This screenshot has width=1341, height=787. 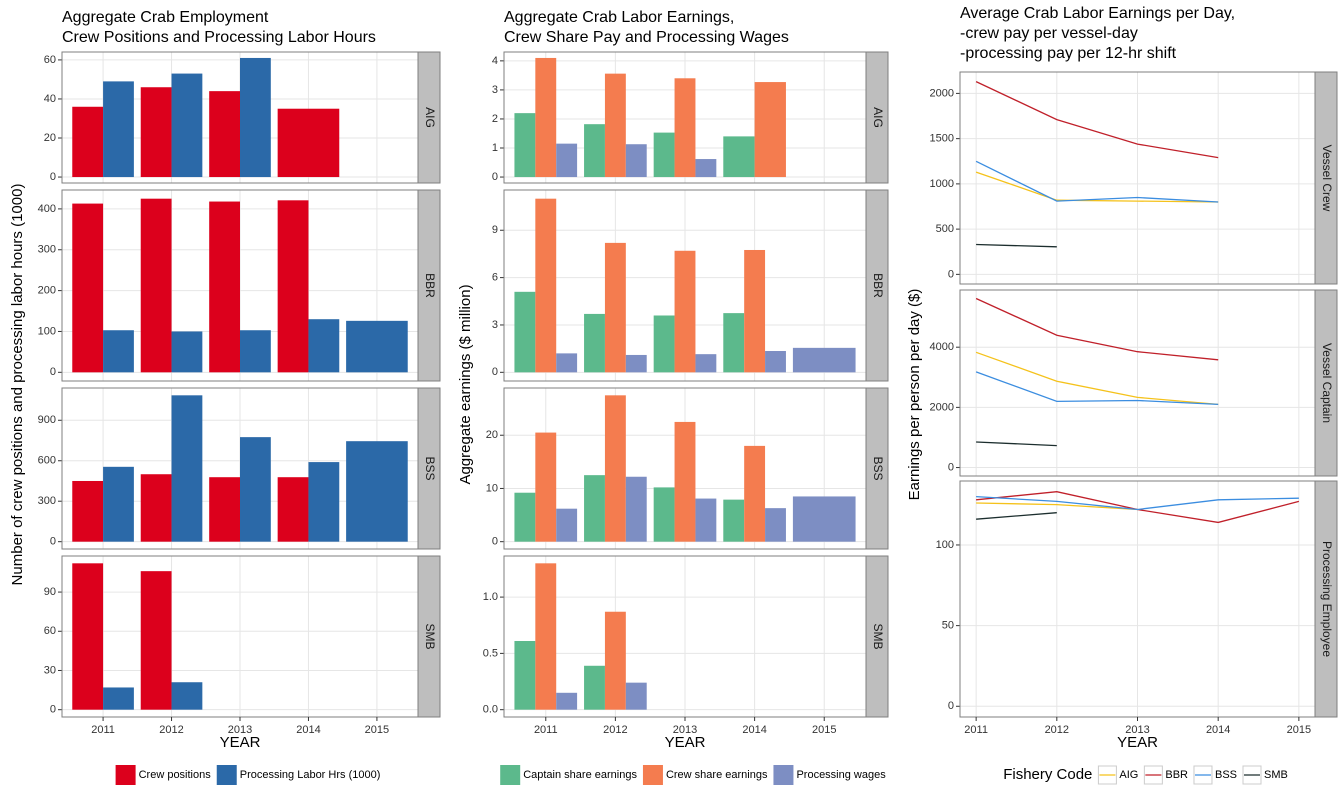 What do you see at coordinates (914, 395) in the screenshot?
I see `y-axis-label: Earnings per person per day ($)` at bounding box center [914, 395].